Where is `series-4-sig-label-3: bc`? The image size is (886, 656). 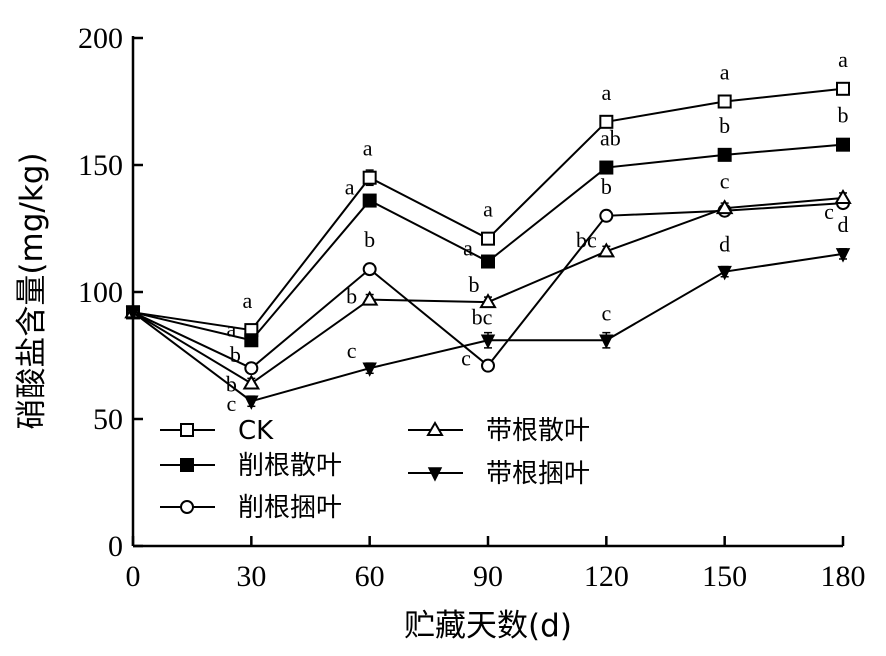 series-4-sig-label-3: bc is located at coordinates (482, 316).